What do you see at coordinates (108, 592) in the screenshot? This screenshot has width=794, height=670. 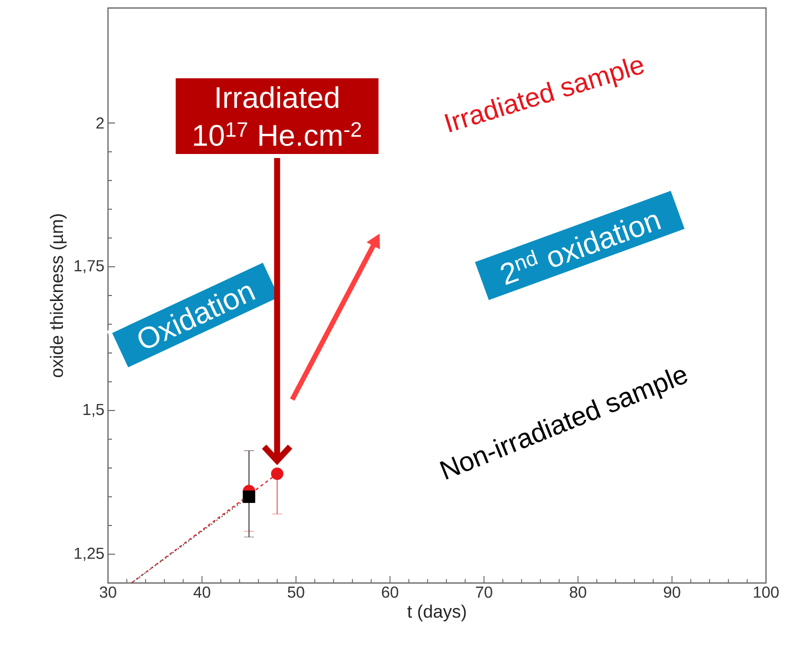 I see `x-tick-label: 30` at bounding box center [108, 592].